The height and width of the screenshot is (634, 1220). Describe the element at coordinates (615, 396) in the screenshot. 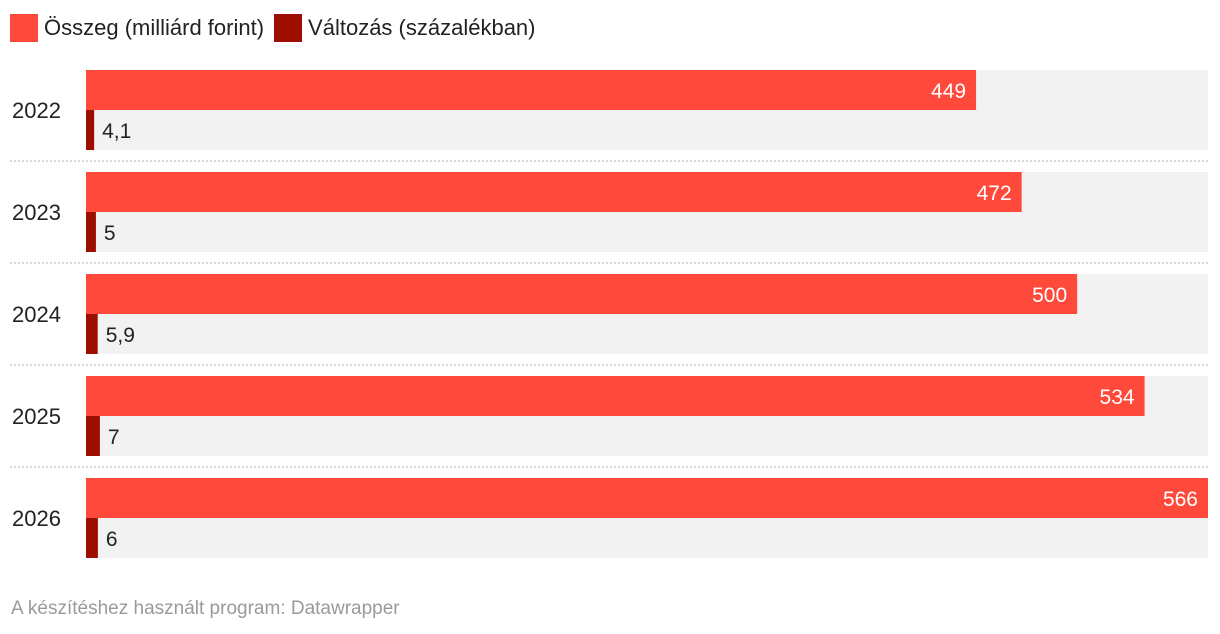

I see `bar-amount-2025` at that location.